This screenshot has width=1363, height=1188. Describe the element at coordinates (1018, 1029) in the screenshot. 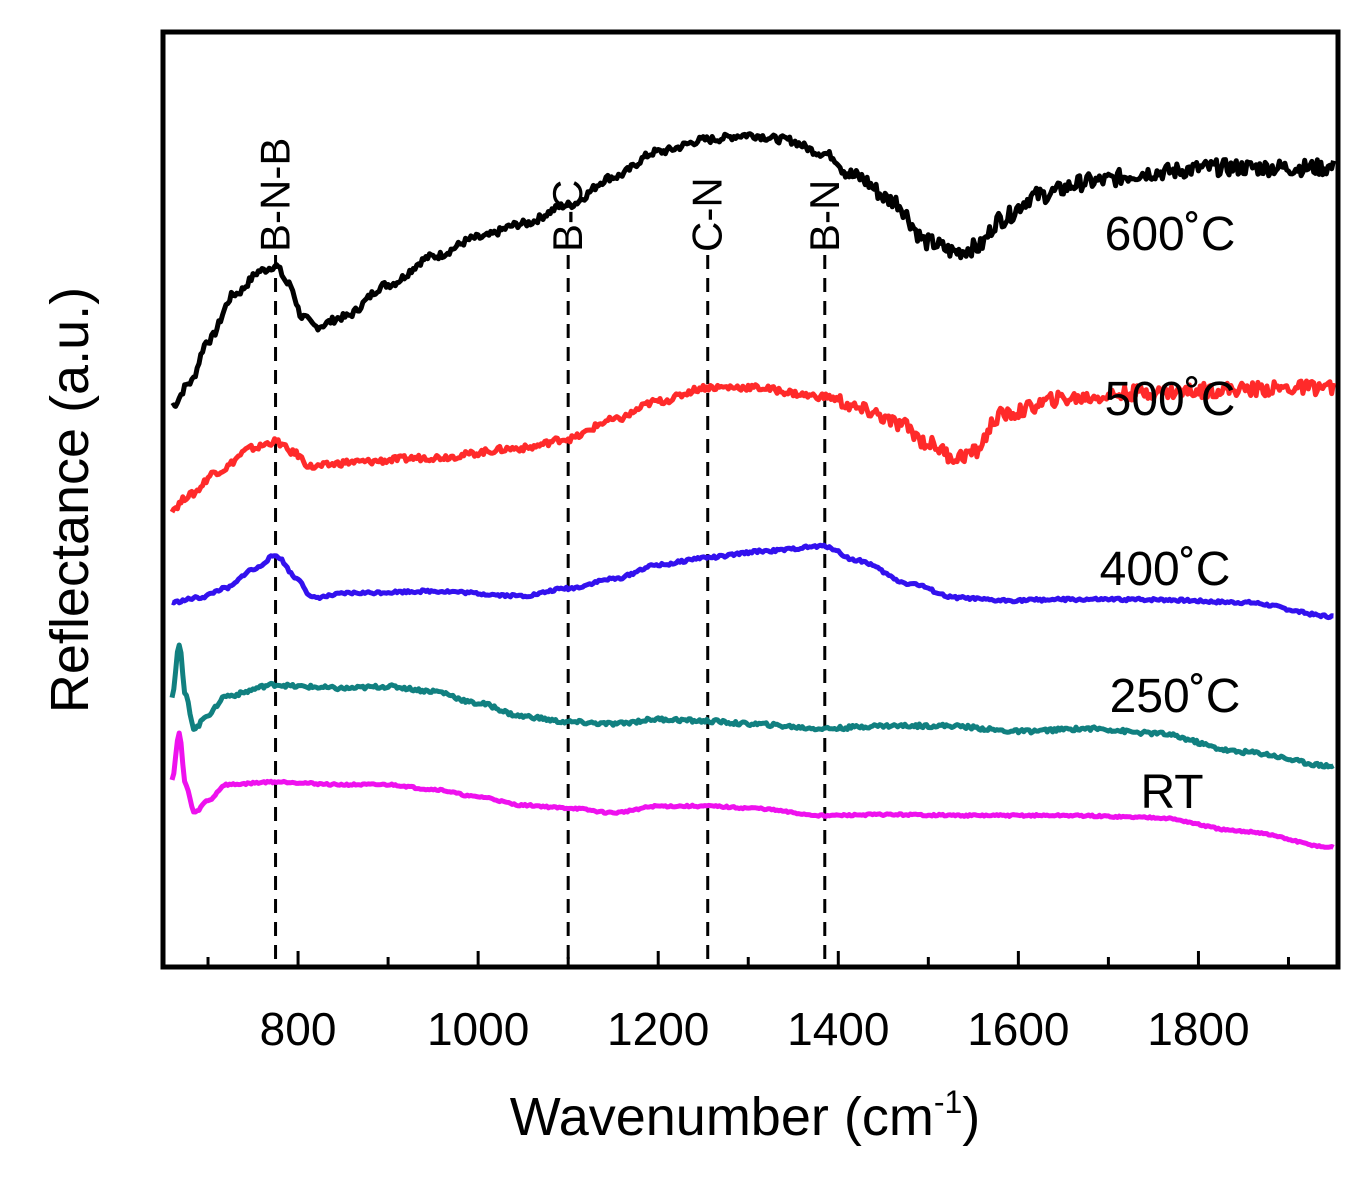

I see `x-tick-label-1600: 1600` at that location.